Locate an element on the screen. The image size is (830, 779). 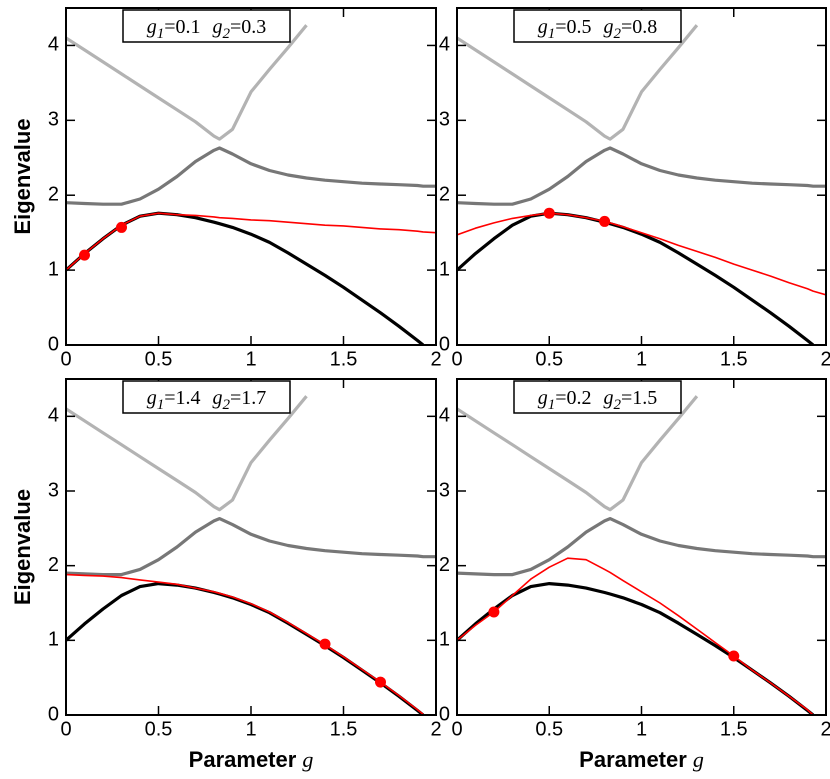
y-axis-label: Eigenvalue is located at coordinates (22, 547).